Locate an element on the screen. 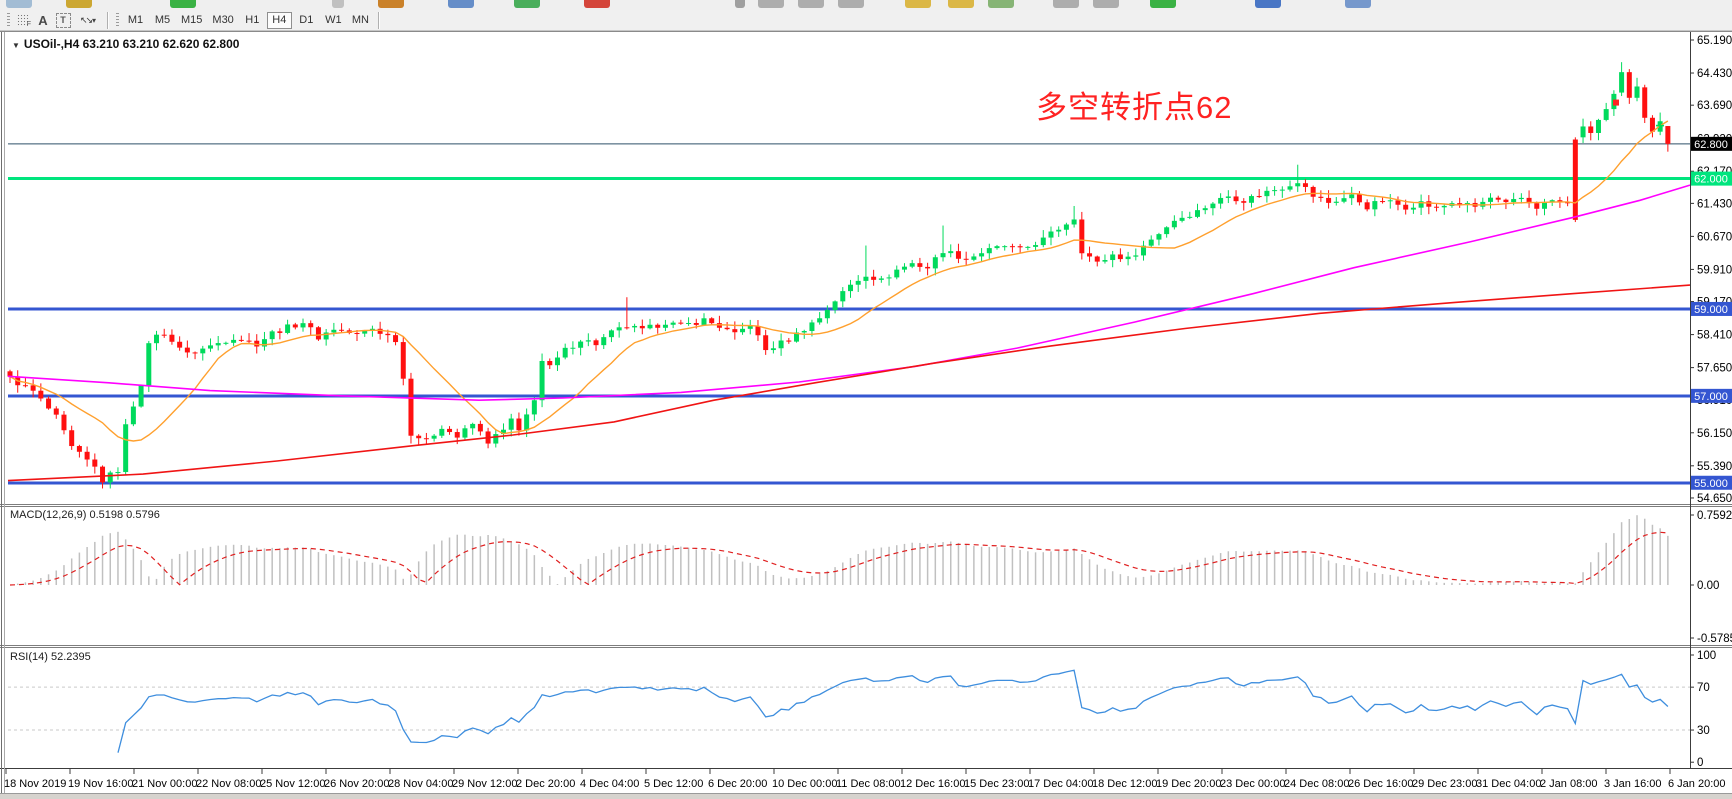  current-price-box is located at coordinates (1711, 143).